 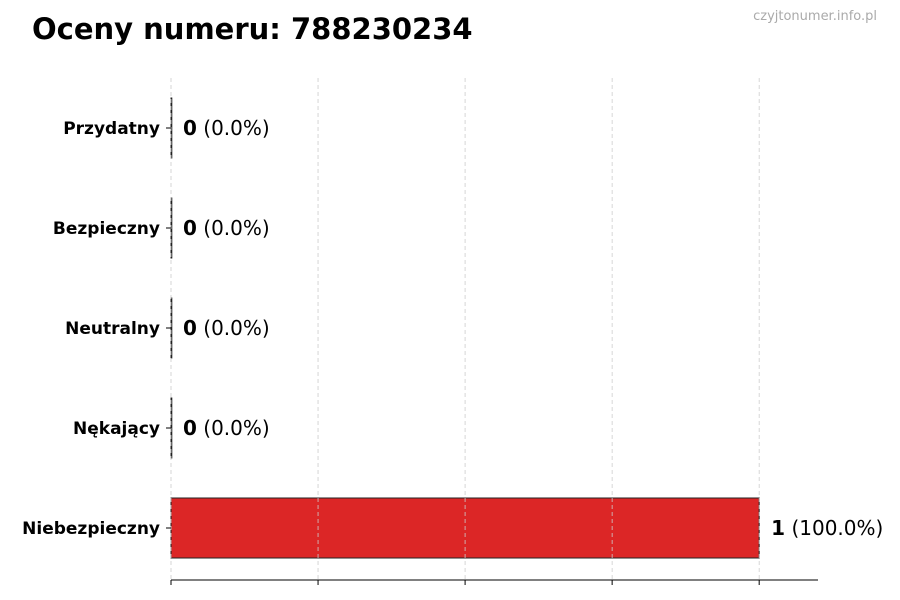 I want to click on category-label: Neutralny, so click(x=112, y=329).